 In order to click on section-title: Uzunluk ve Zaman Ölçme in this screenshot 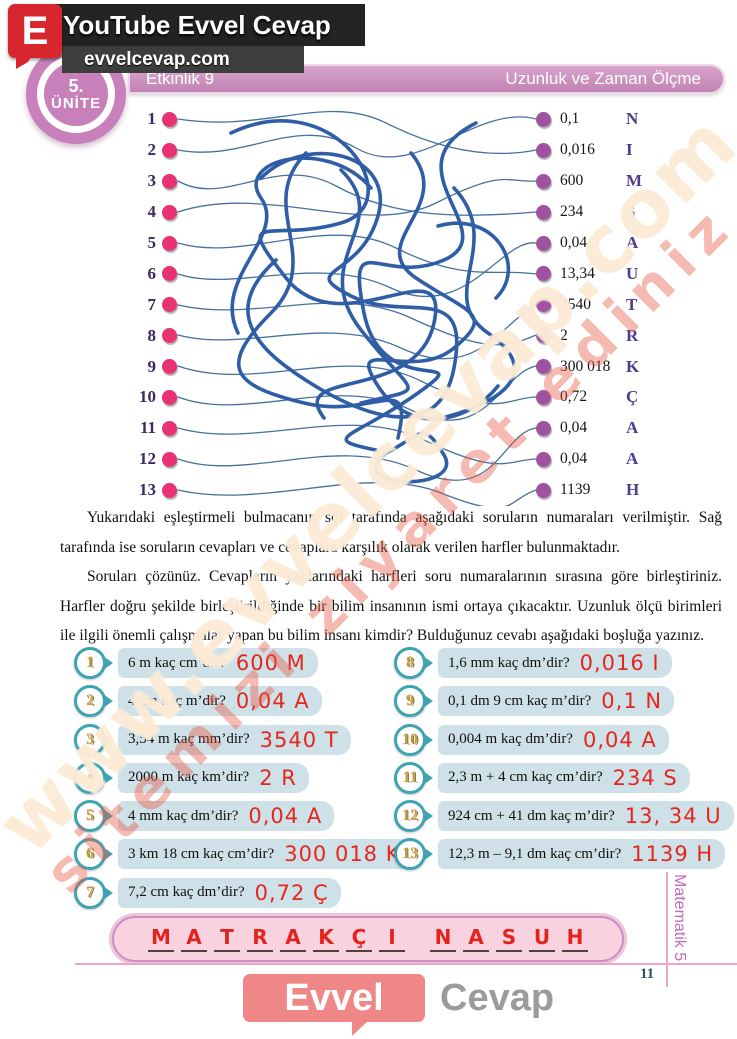, I will do `click(603, 78)`.